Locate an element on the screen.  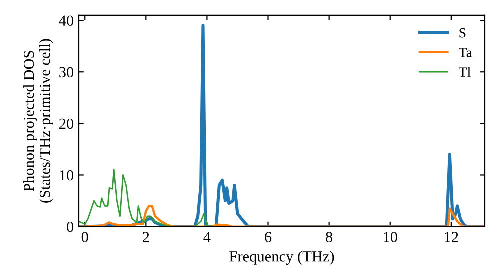
y-tick-label: 40 is located at coordinates (66, 21).